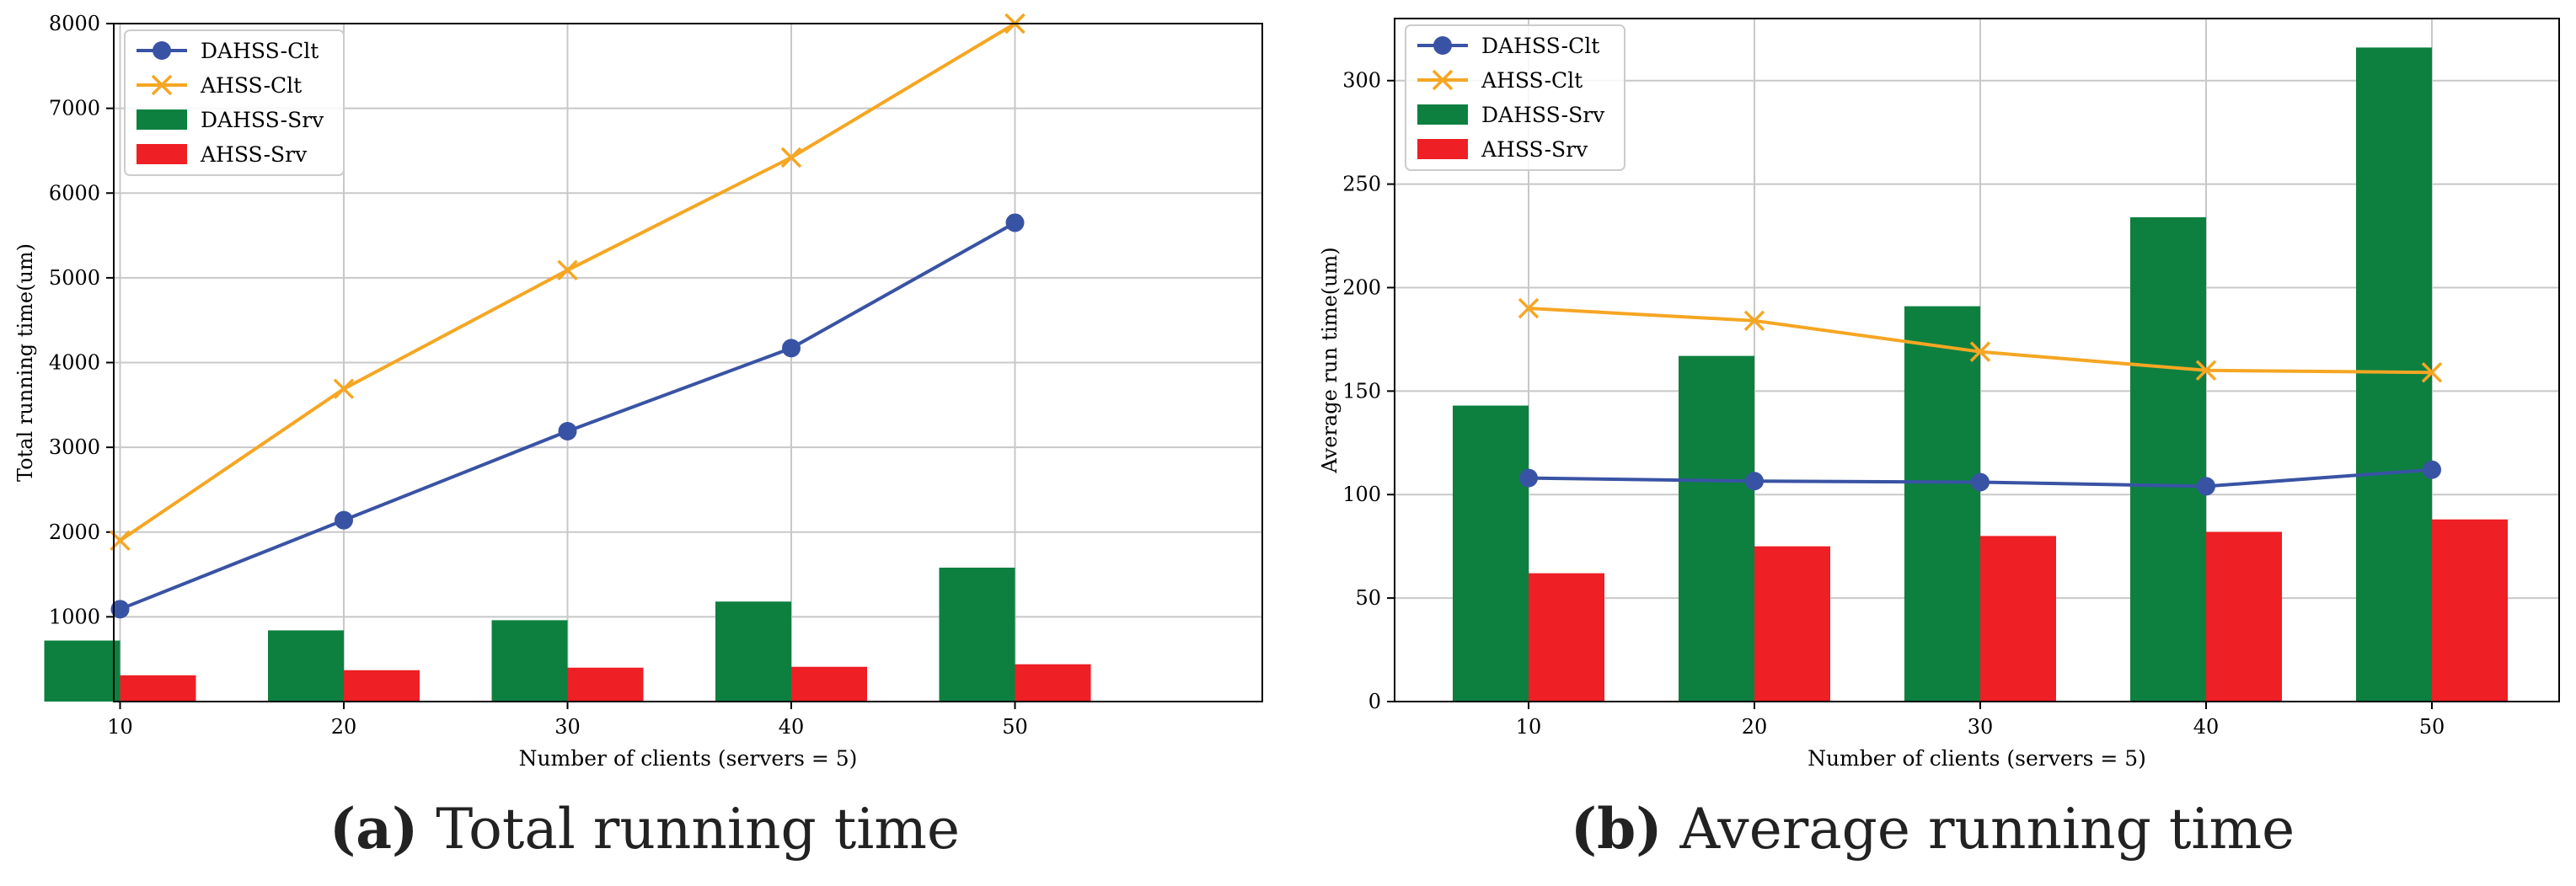  I want to click on x-ticks: 10 20 30 40 50, so click(1980, 721).